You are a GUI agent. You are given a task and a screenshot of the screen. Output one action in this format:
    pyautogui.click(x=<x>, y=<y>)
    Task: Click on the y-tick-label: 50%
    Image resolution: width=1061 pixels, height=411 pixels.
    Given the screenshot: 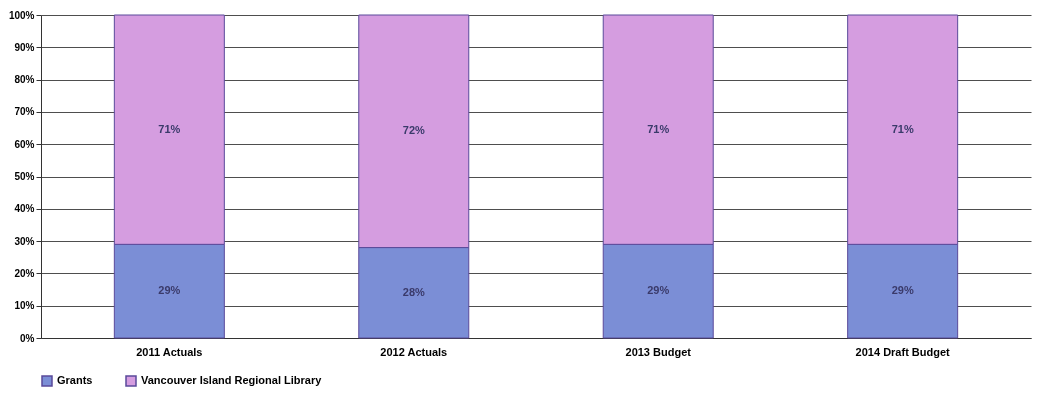 What is the action you would take?
    pyautogui.click(x=24, y=176)
    